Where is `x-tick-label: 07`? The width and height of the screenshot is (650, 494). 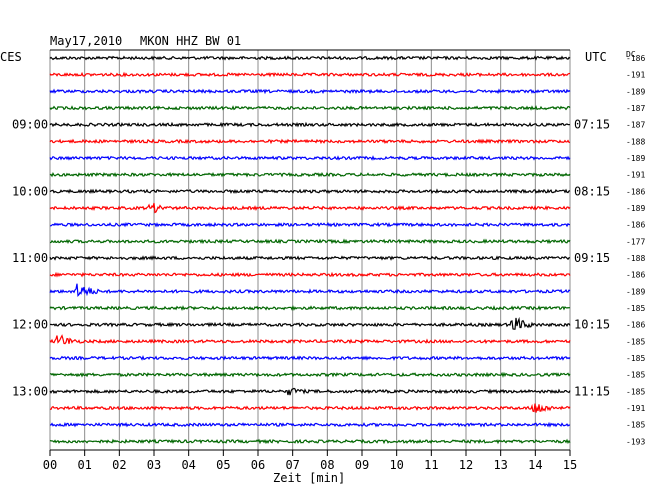 x-tick-label: 07 is located at coordinates (292, 465).